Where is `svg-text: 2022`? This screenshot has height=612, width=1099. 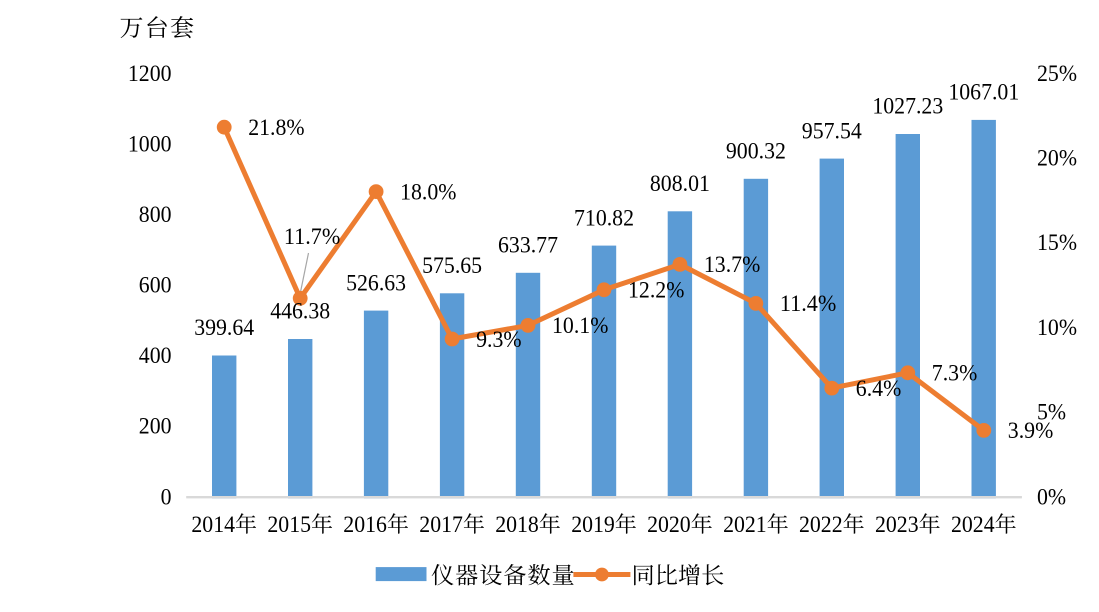
svg-text: 2022 is located at coordinates (821, 525).